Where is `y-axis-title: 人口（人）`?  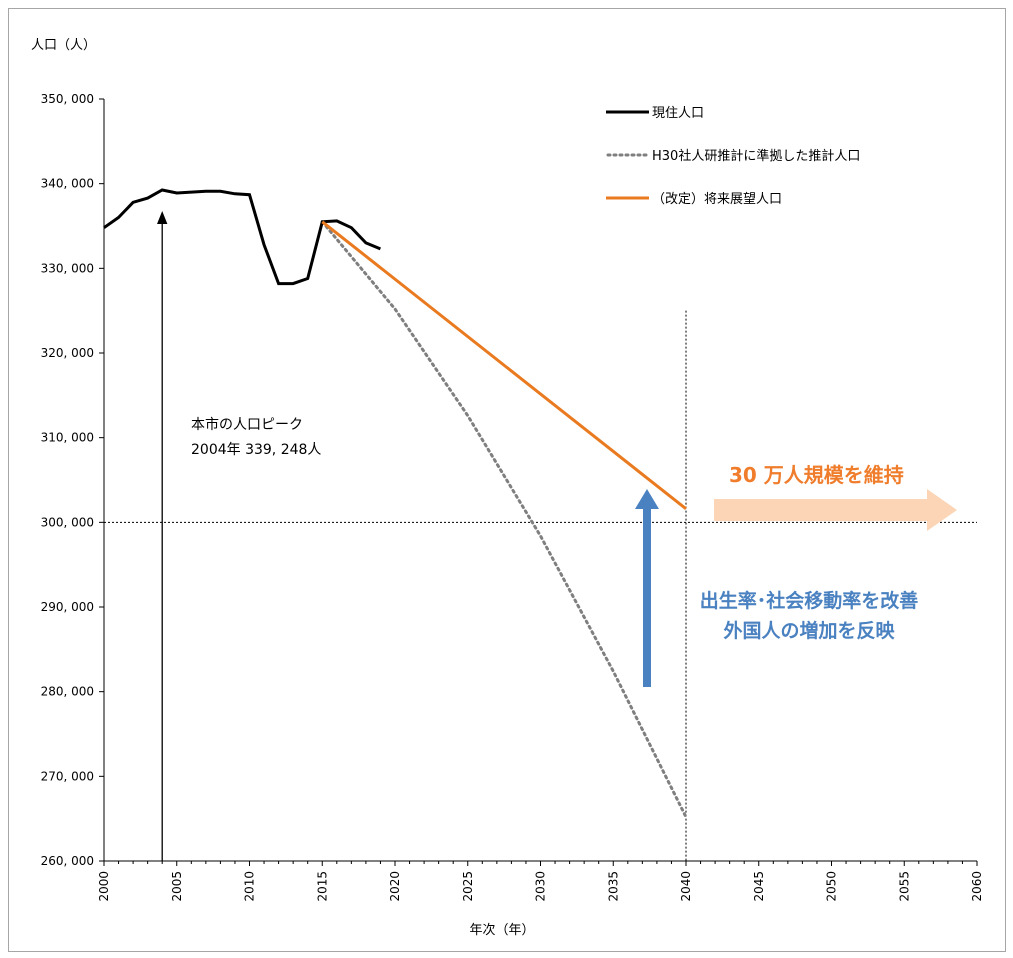 y-axis-title: 人口（人） is located at coordinates (63, 45).